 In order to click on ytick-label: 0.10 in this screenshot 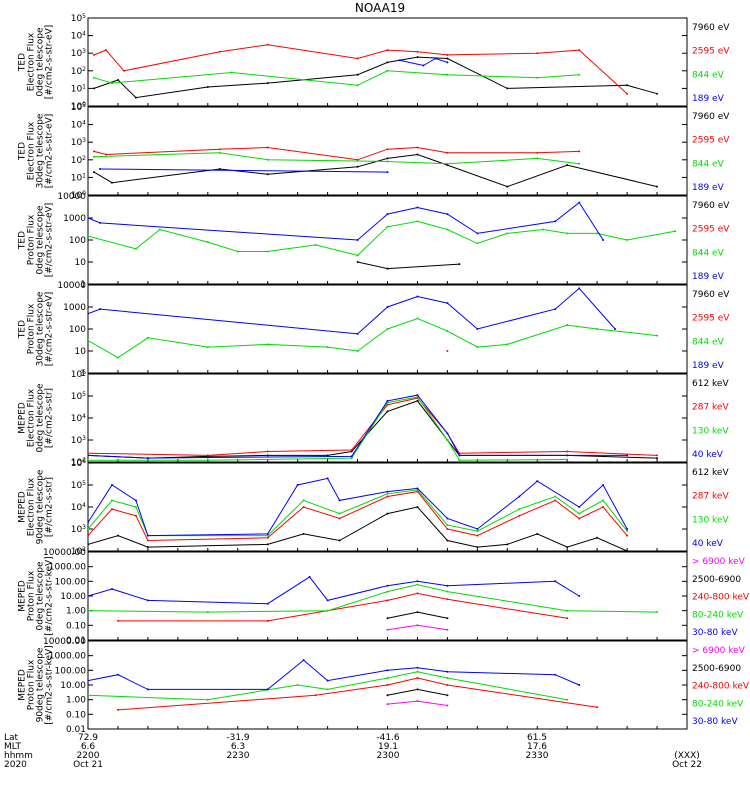, I will do `click(76, 626)`.